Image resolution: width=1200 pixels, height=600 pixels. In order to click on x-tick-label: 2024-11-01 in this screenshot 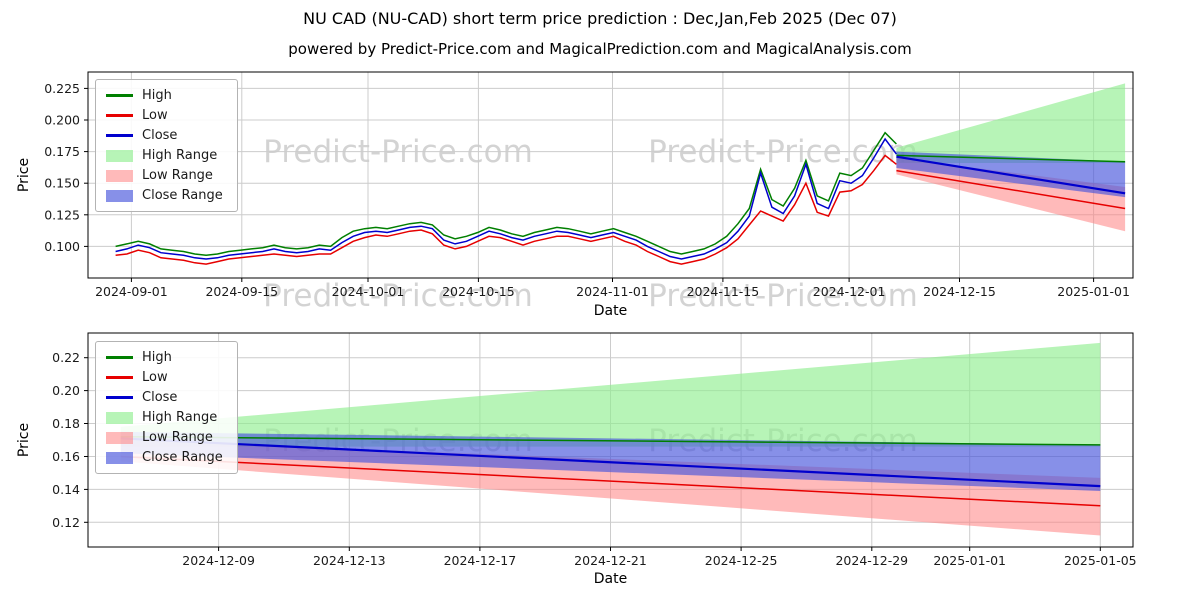, I will do `click(612, 291)`.